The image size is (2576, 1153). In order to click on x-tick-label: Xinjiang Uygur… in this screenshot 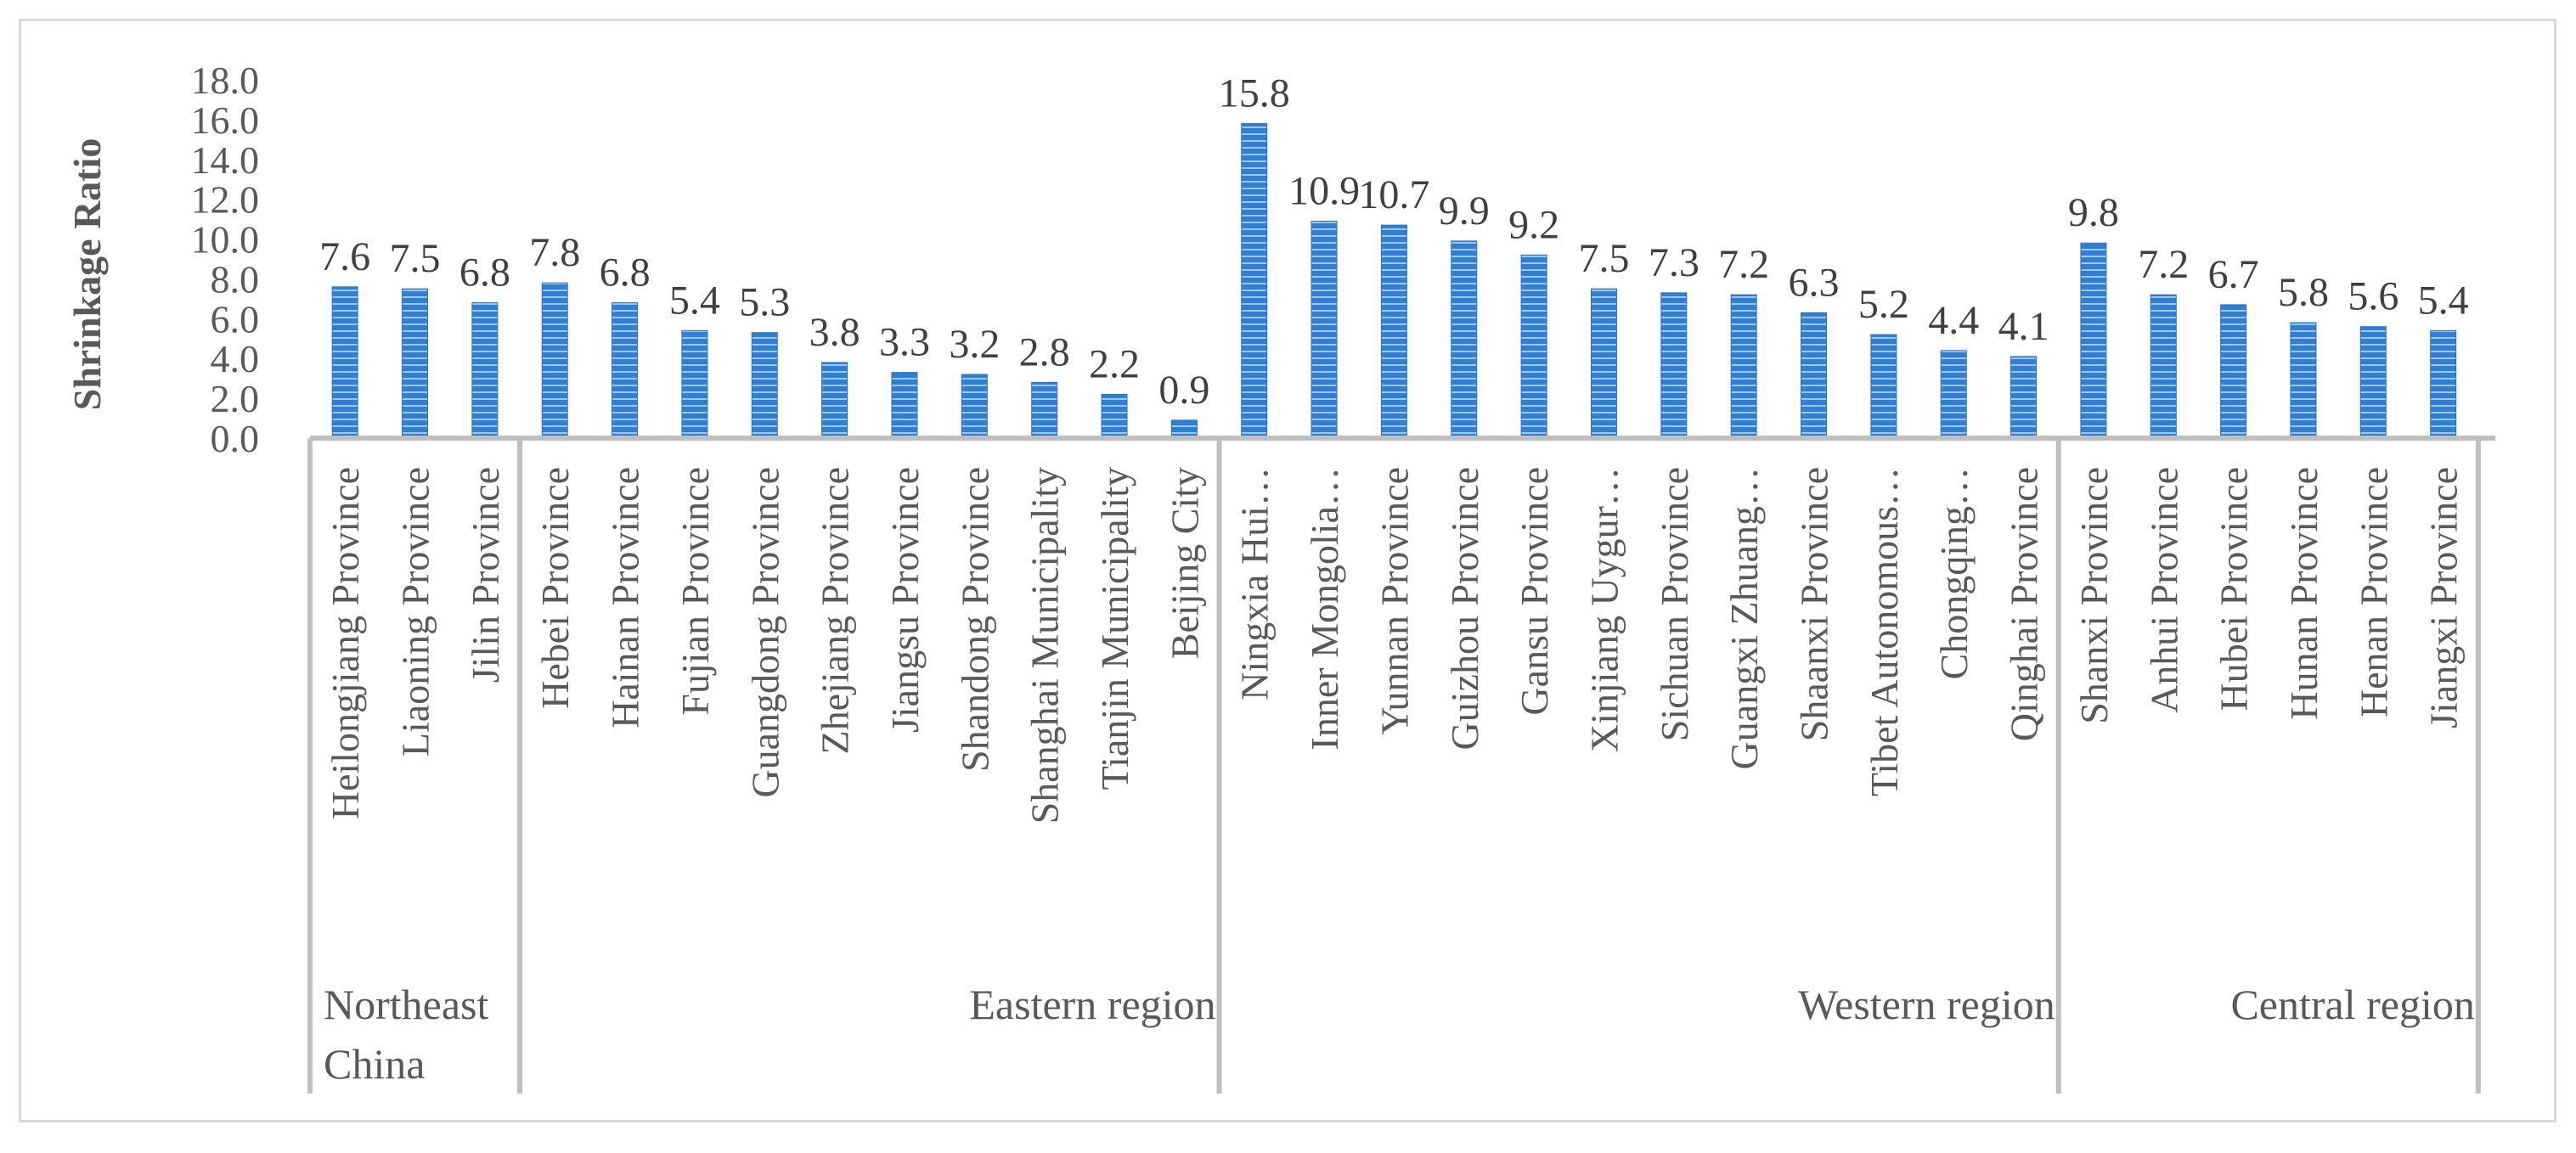, I will do `click(1604, 609)`.